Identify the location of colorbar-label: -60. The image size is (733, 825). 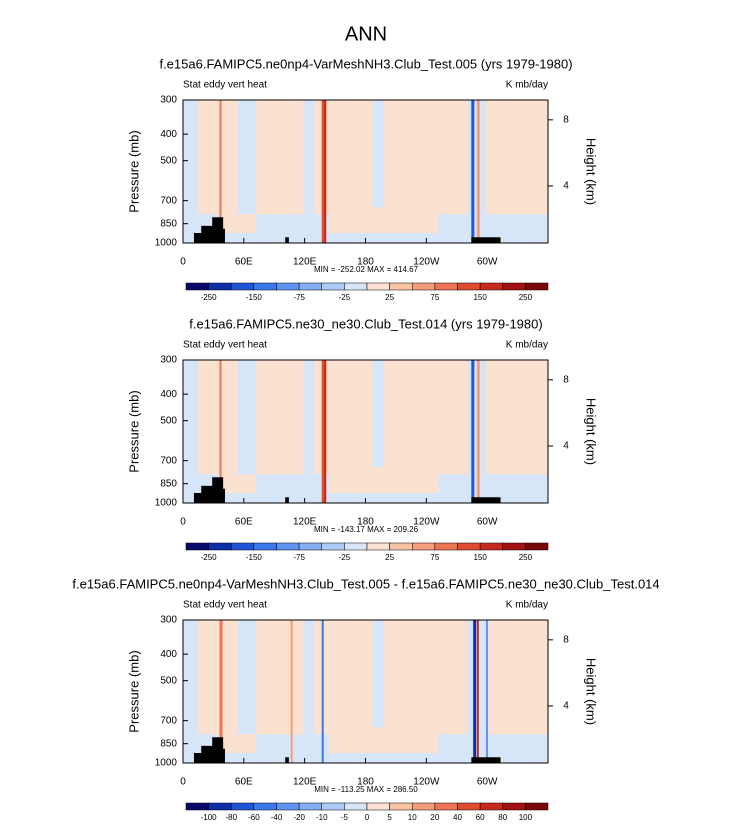
(254, 817).